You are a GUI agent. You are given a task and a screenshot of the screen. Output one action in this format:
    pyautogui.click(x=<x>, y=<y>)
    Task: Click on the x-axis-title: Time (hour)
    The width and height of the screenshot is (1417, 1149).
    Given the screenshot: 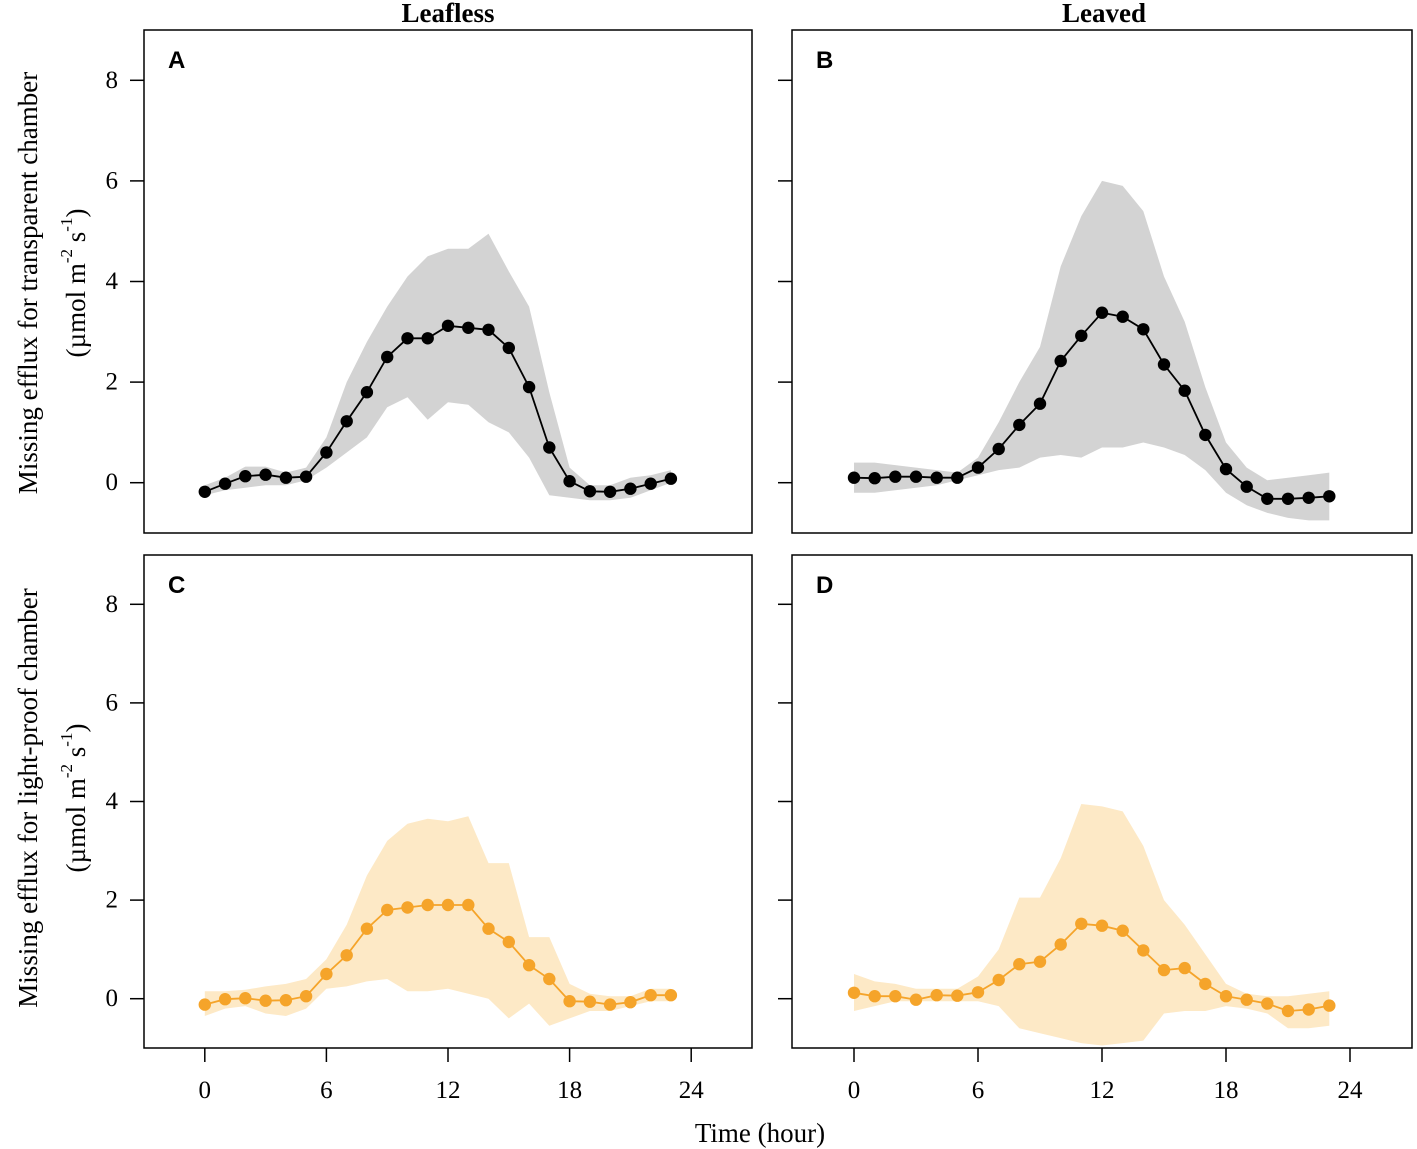 What is the action you would take?
    pyautogui.click(x=760, y=1133)
    